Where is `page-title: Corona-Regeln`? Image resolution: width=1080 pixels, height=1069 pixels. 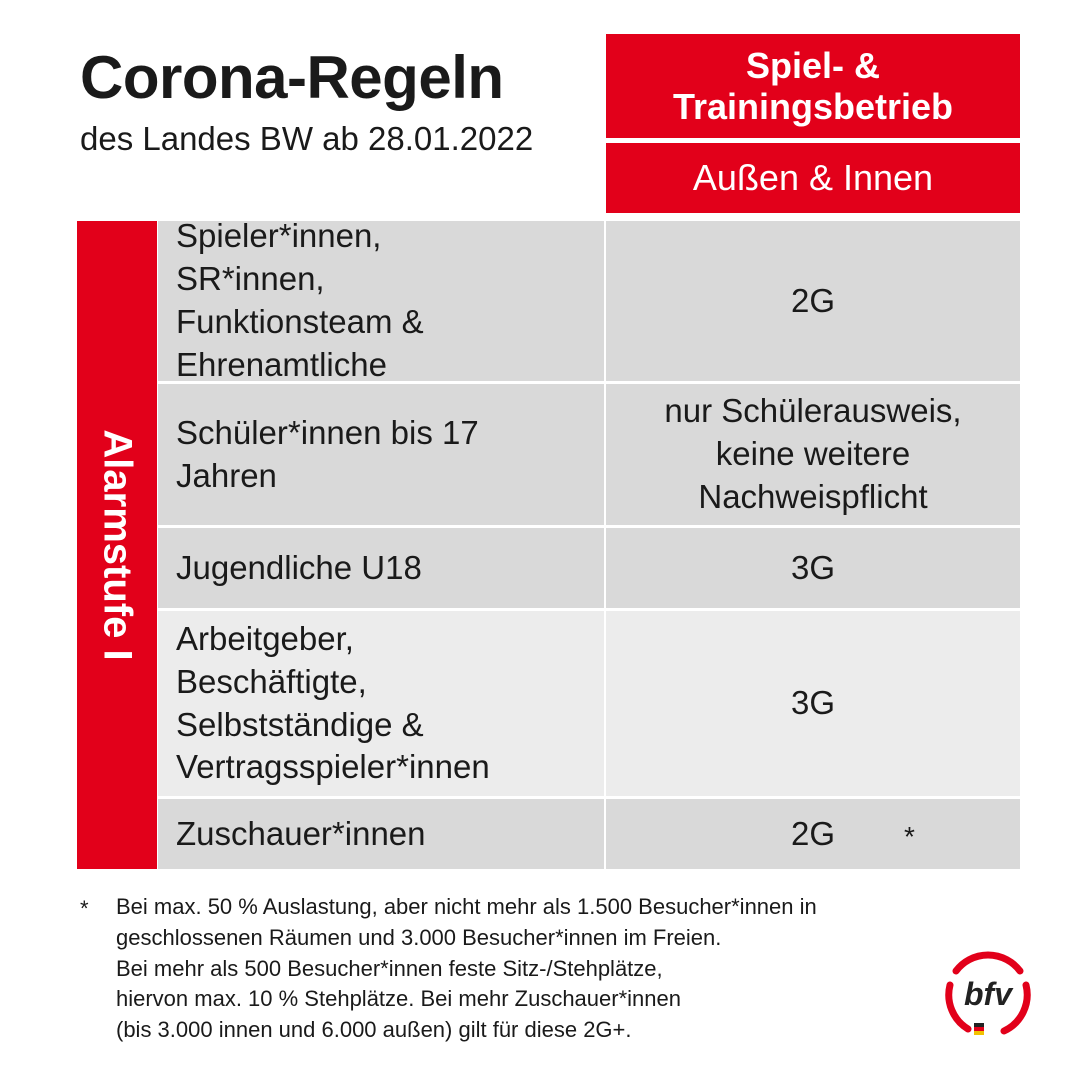 page-title: Corona-Regeln is located at coordinates (292, 77).